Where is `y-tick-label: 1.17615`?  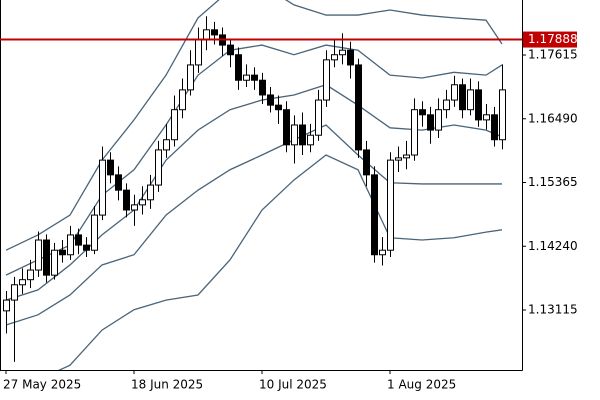
y-tick-label: 1.17615 is located at coordinates (553, 55).